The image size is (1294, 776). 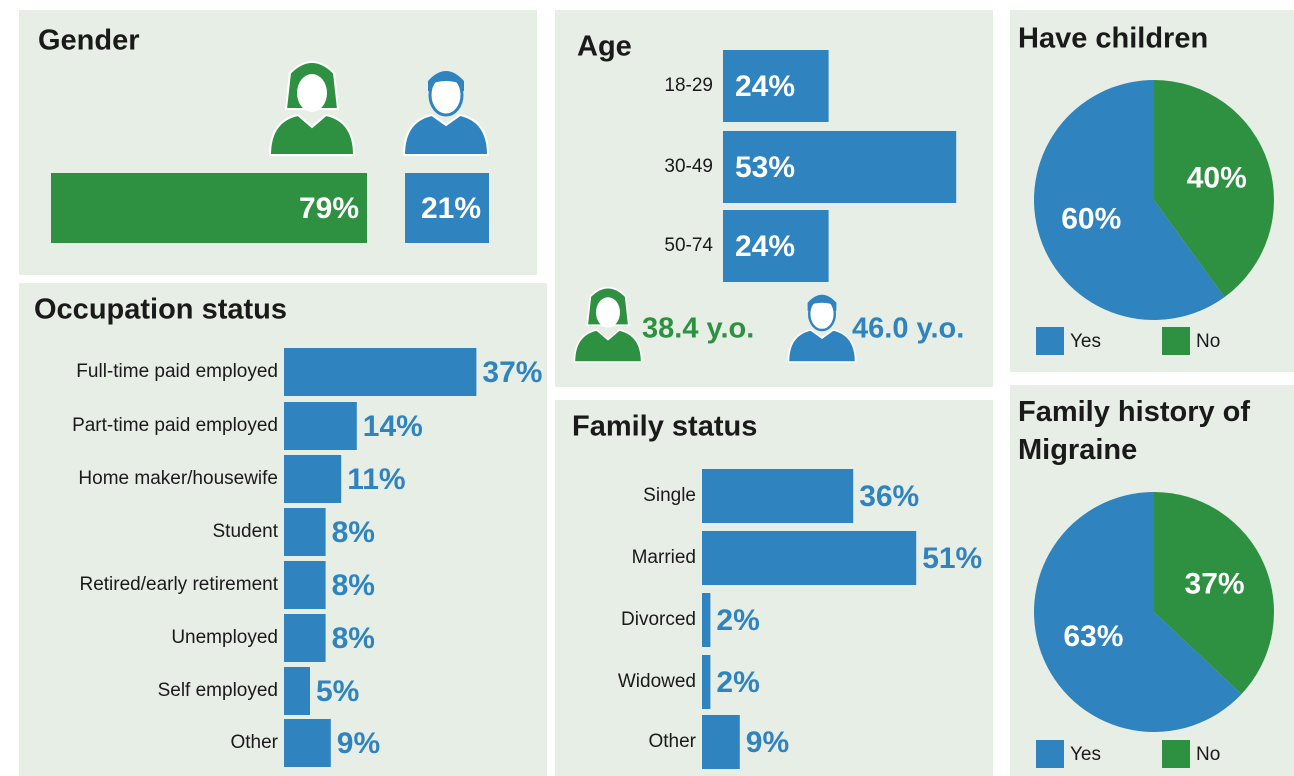 What do you see at coordinates (178, 478) in the screenshot?
I see `category-label: Home maker/housewife` at bounding box center [178, 478].